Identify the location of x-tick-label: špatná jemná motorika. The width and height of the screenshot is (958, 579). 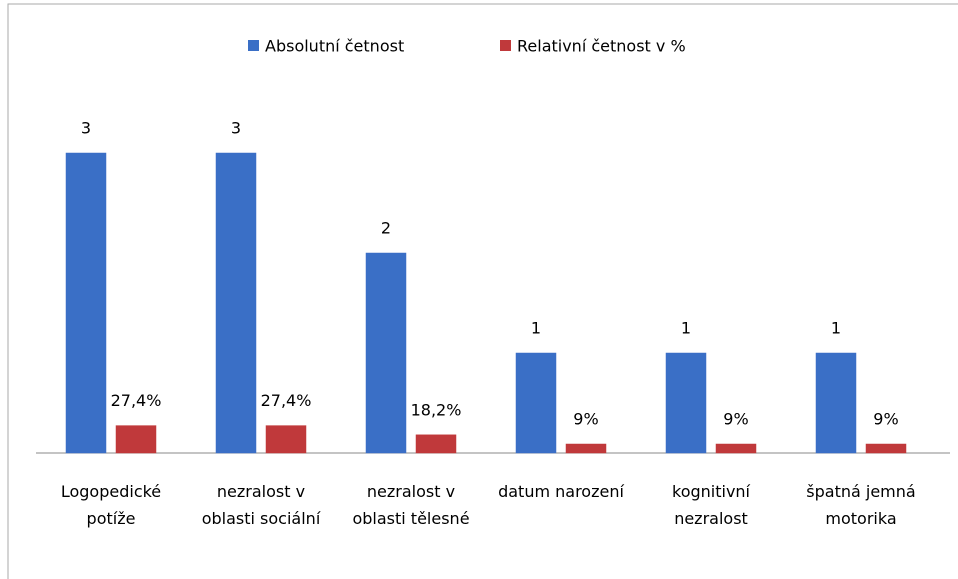
(861, 505).